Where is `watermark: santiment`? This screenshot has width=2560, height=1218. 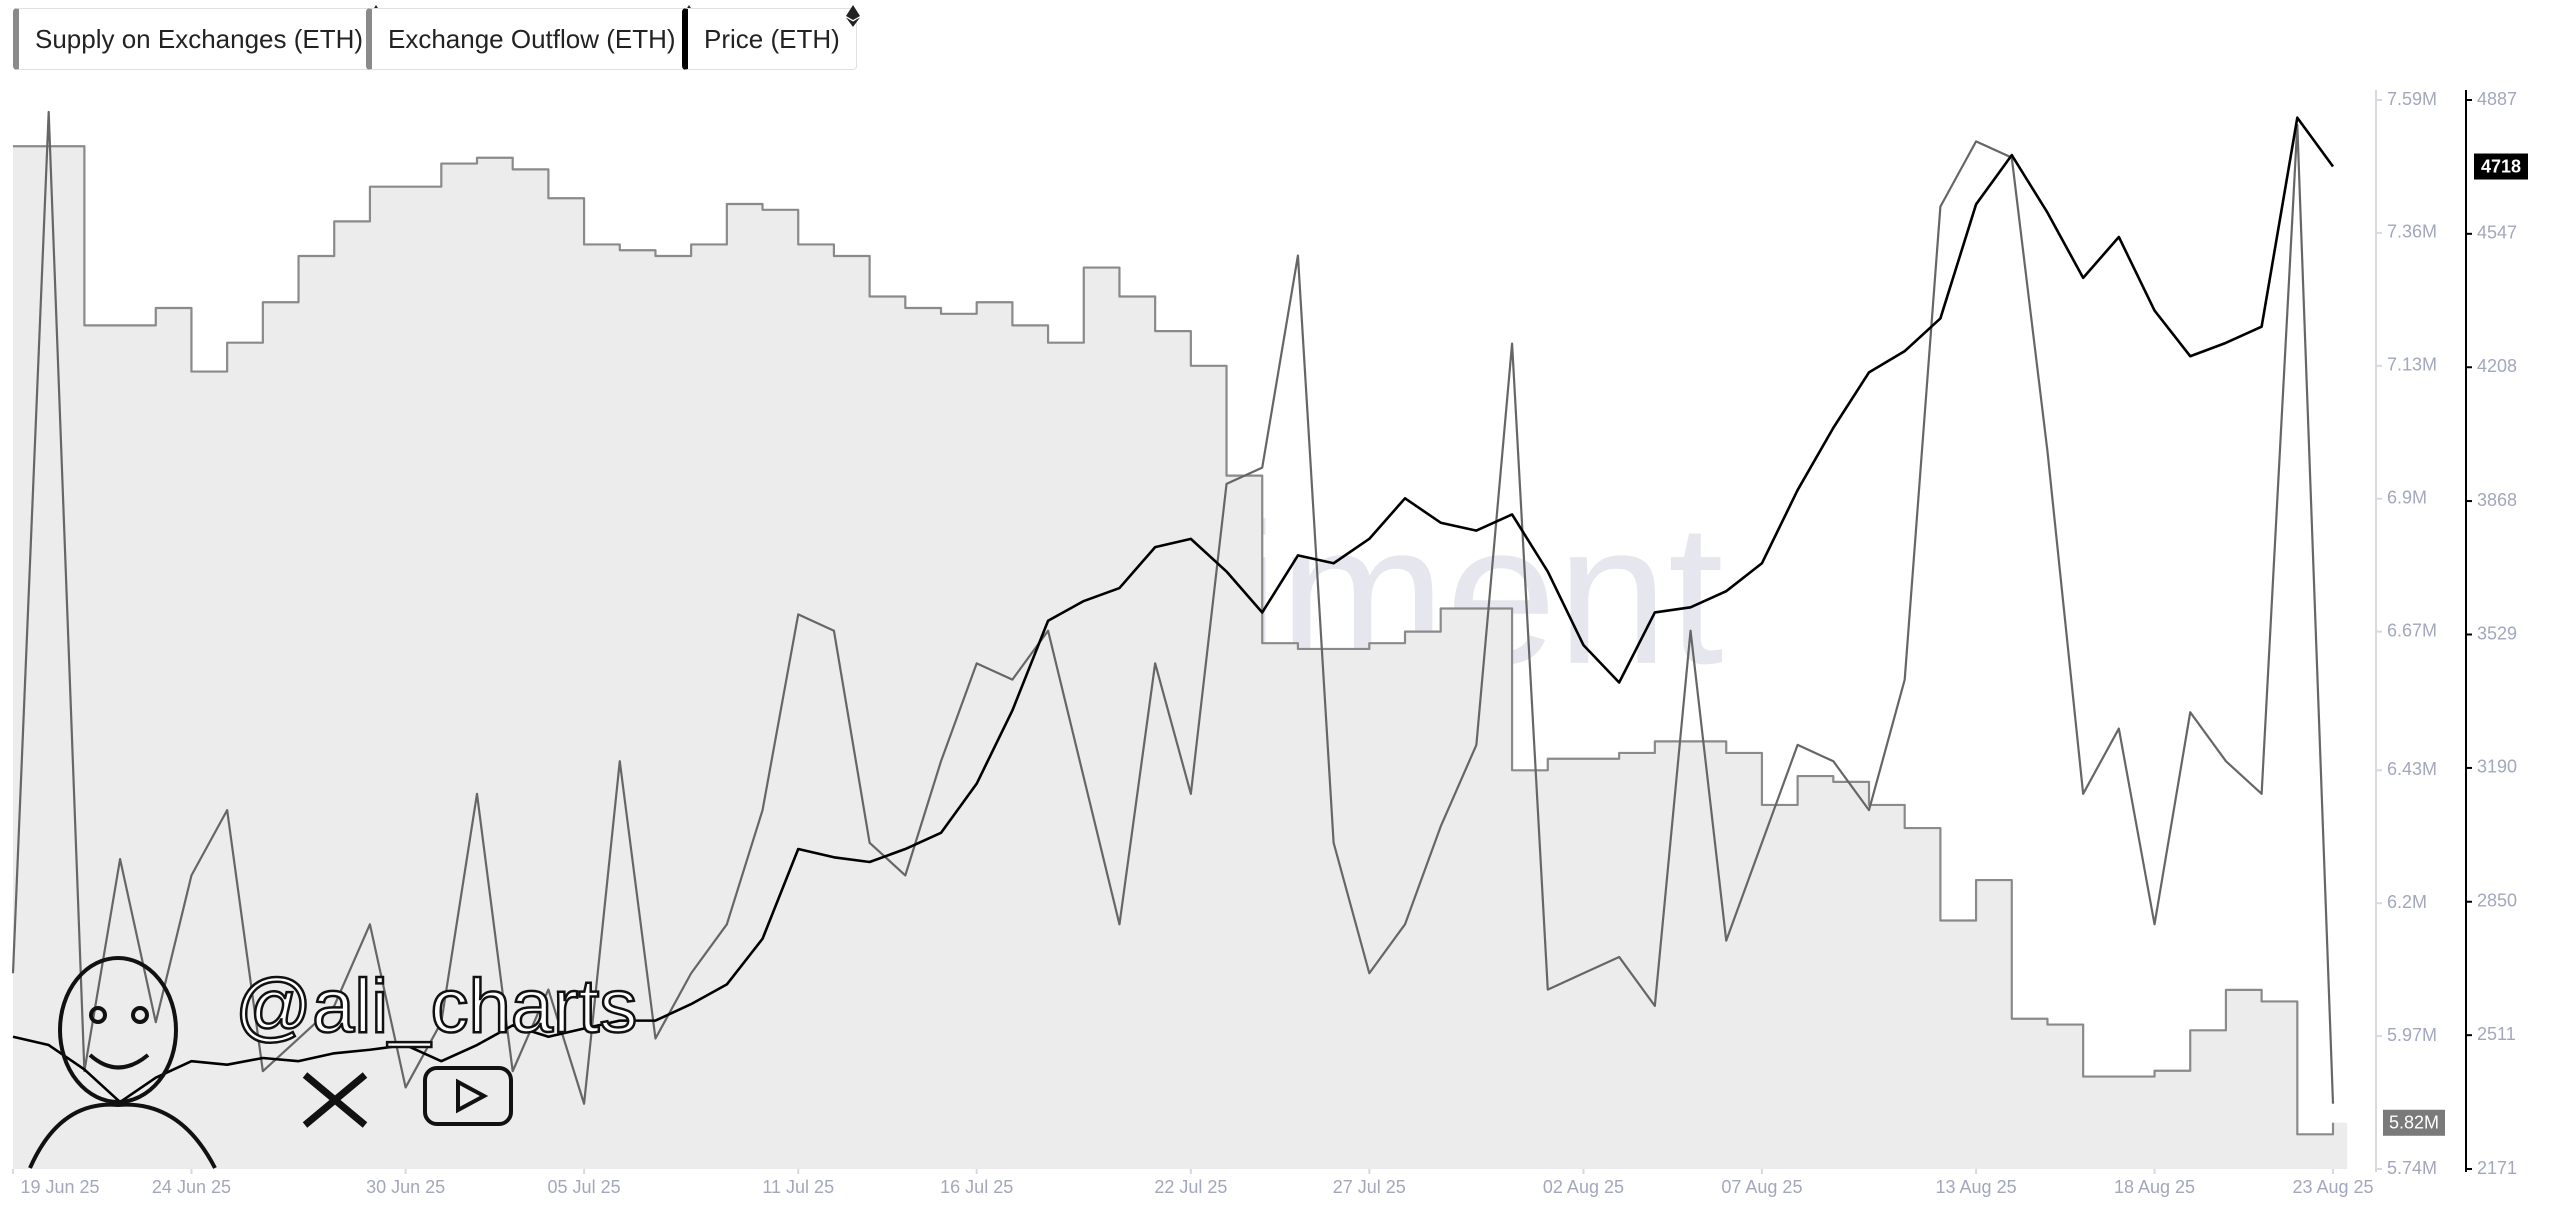 watermark: santiment is located at coordinates (1289, 594).